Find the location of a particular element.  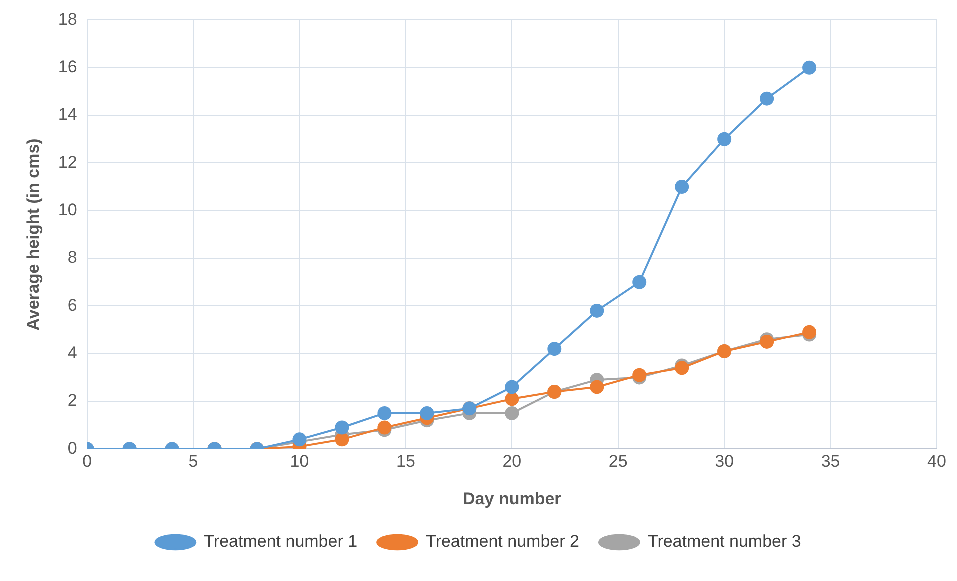

y-tick-label: 8 is located at coordinates (73, 258).